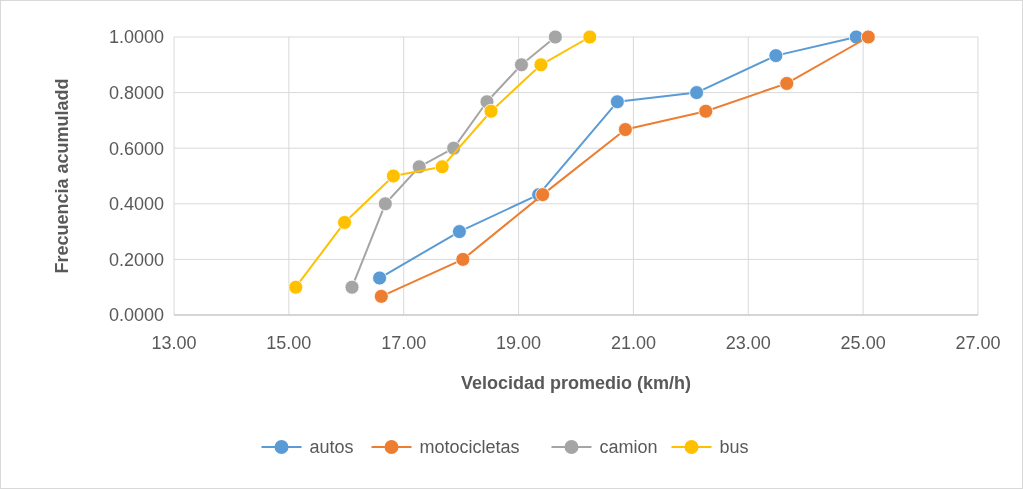  I want to click on x-tick-label: 17.00, so click(404, 343).